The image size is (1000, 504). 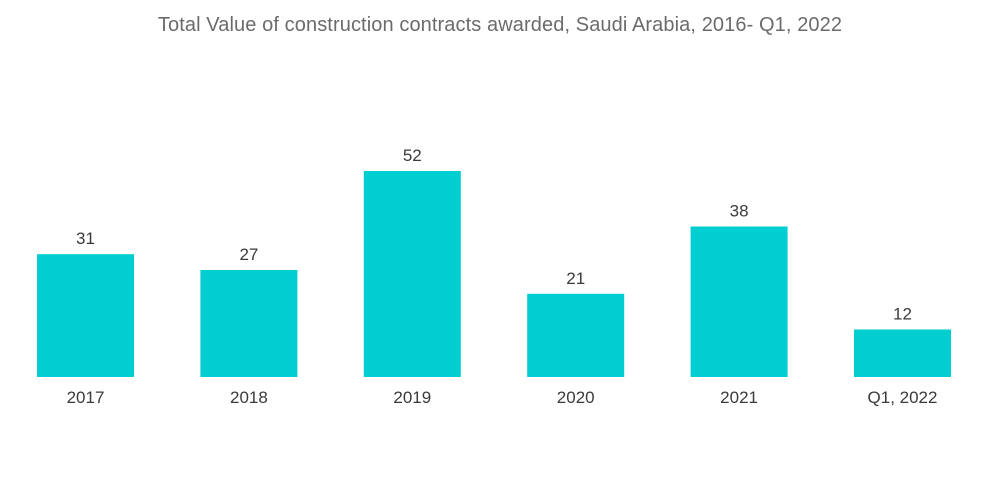 What do you see at coordinates (576, 397) in the screenshot?
I see `x-tick-label: 2020` at bounding box center [576, 397].